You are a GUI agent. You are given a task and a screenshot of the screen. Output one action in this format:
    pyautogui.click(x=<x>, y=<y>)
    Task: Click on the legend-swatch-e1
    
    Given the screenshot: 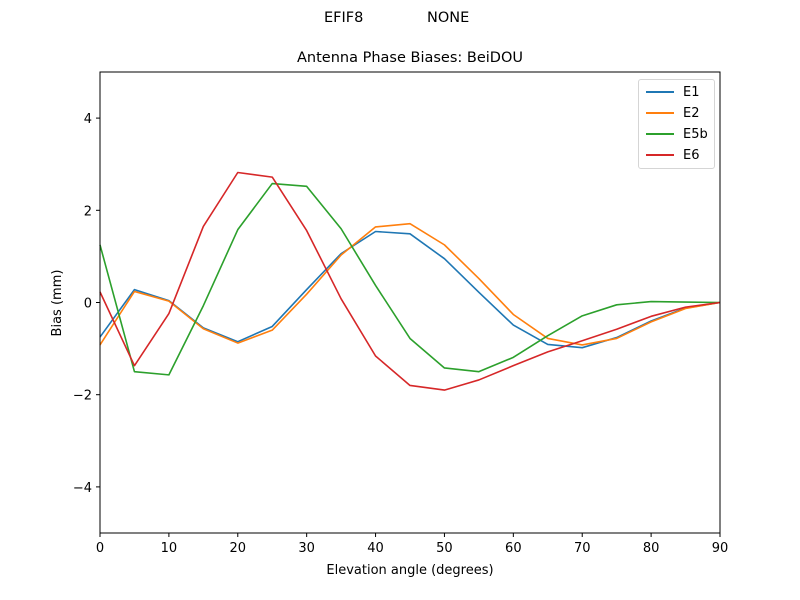 What is the action you would take?
    pyautogui.click(x=660, y=92)
    